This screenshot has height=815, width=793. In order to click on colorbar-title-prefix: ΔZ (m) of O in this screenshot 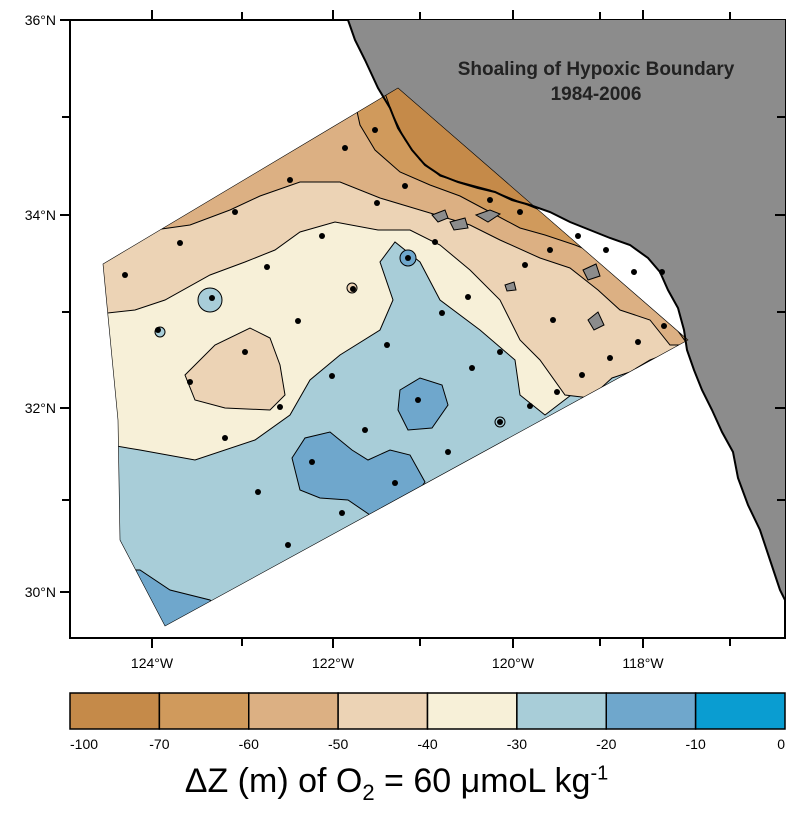, I will do `click(273, 781)`.